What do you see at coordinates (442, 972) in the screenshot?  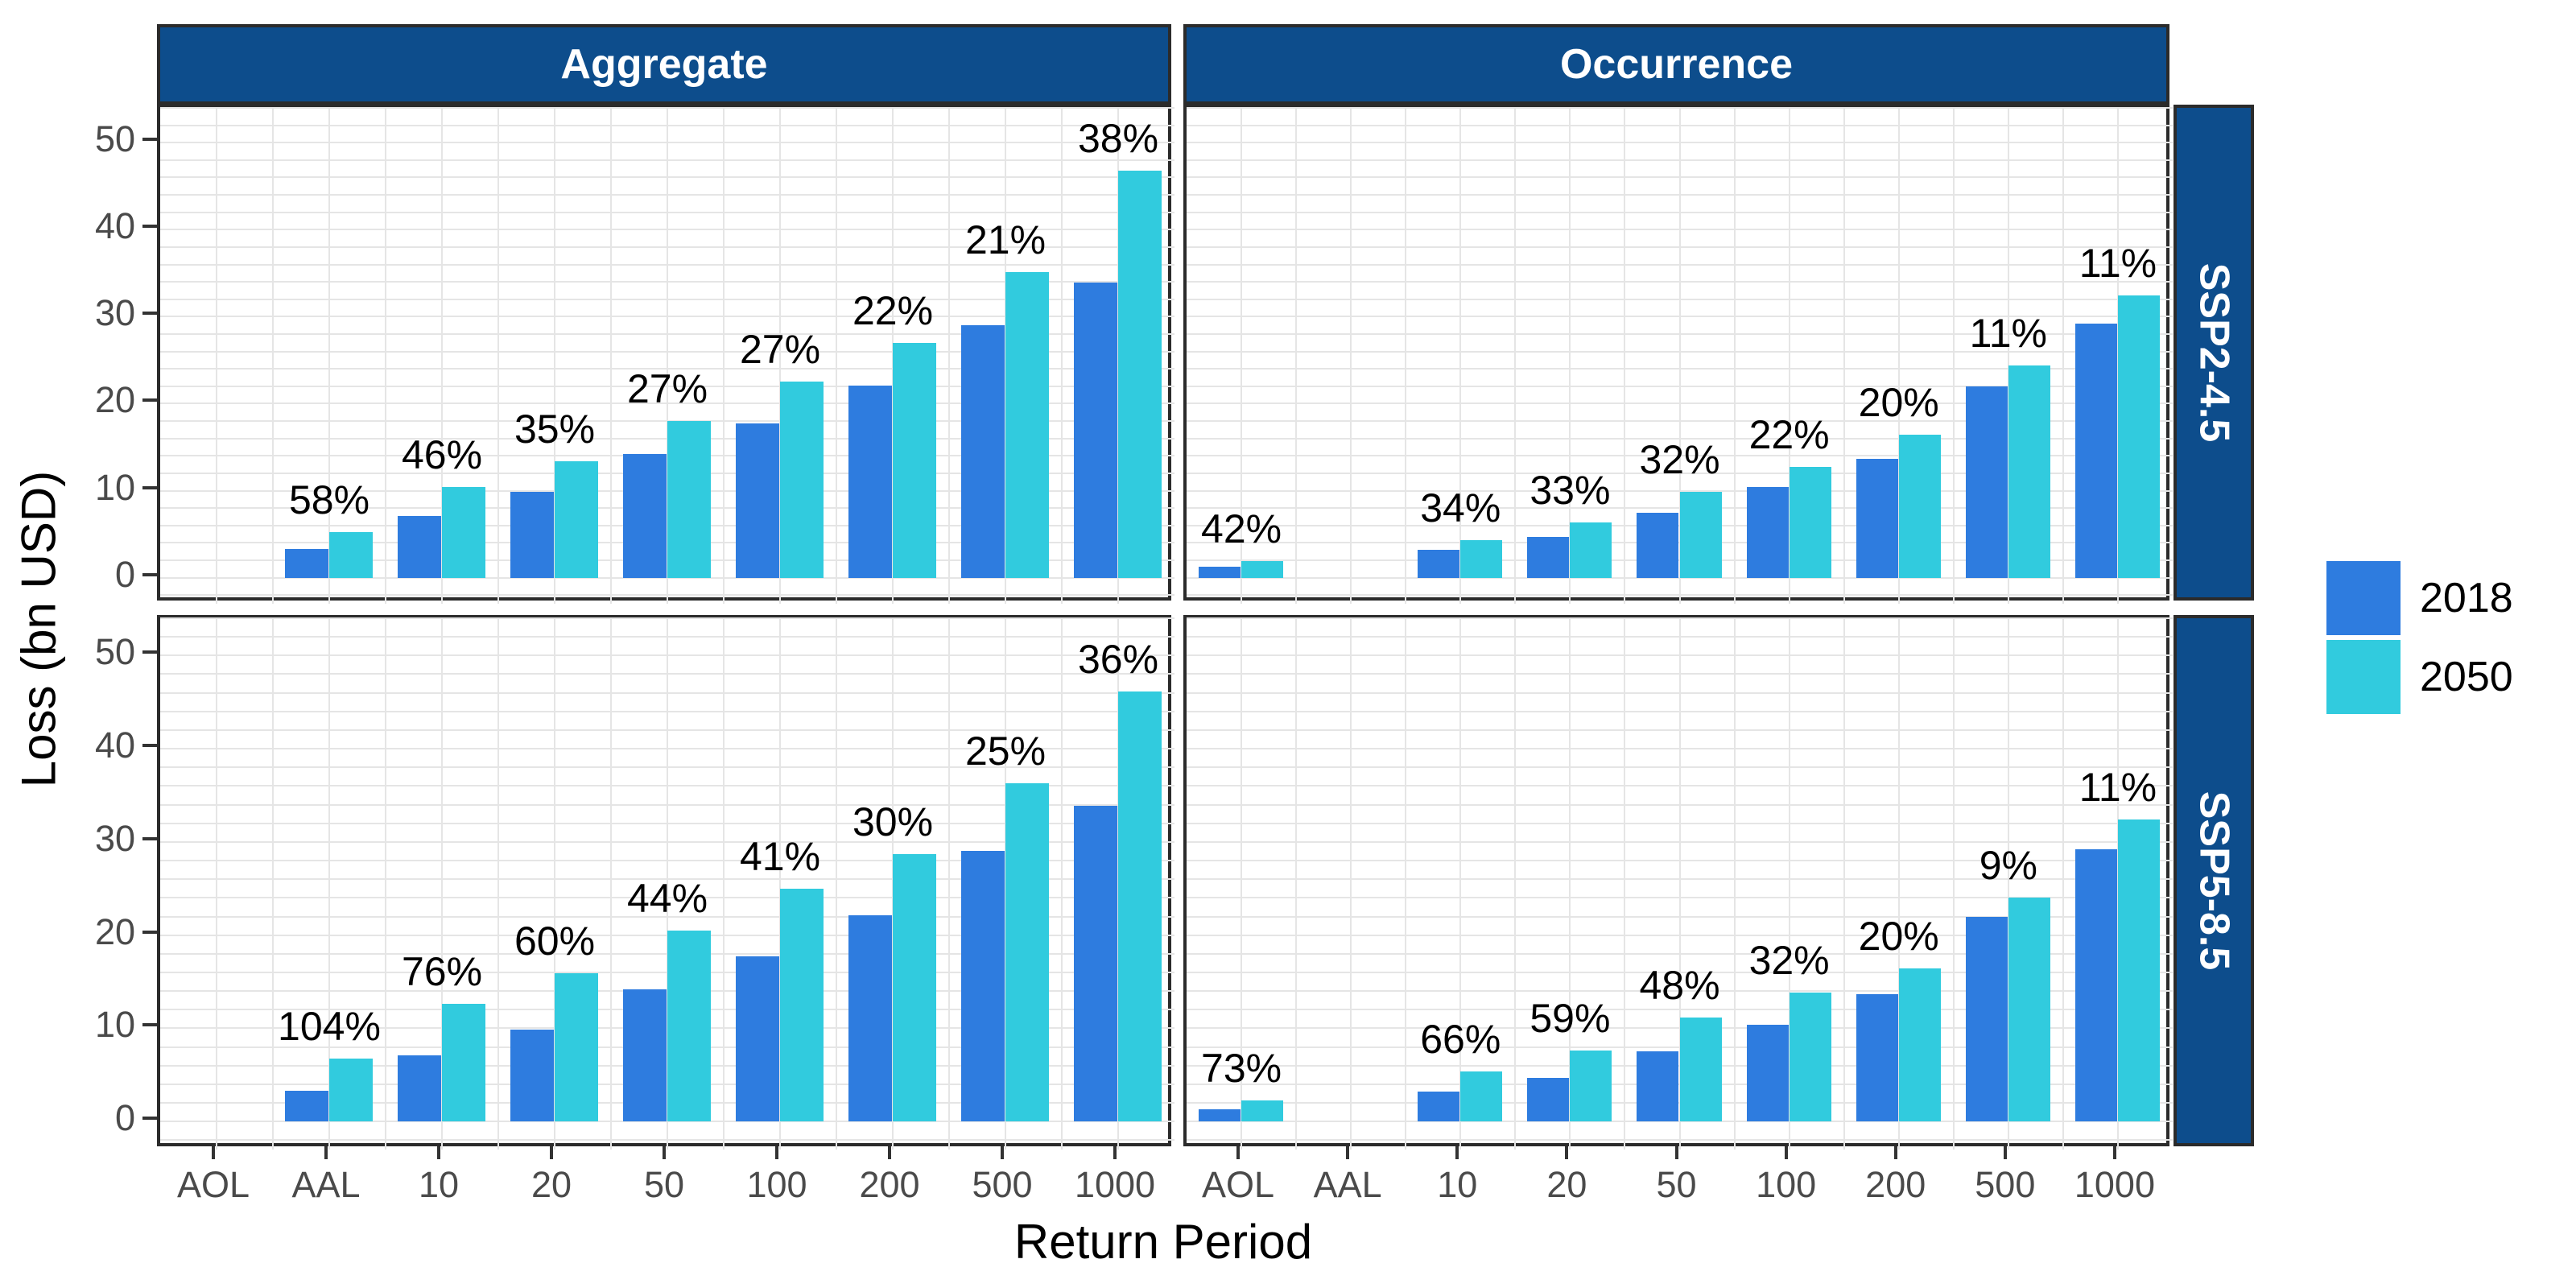 I see `pct-label-10: 76%` at bounding box center [442, 972].